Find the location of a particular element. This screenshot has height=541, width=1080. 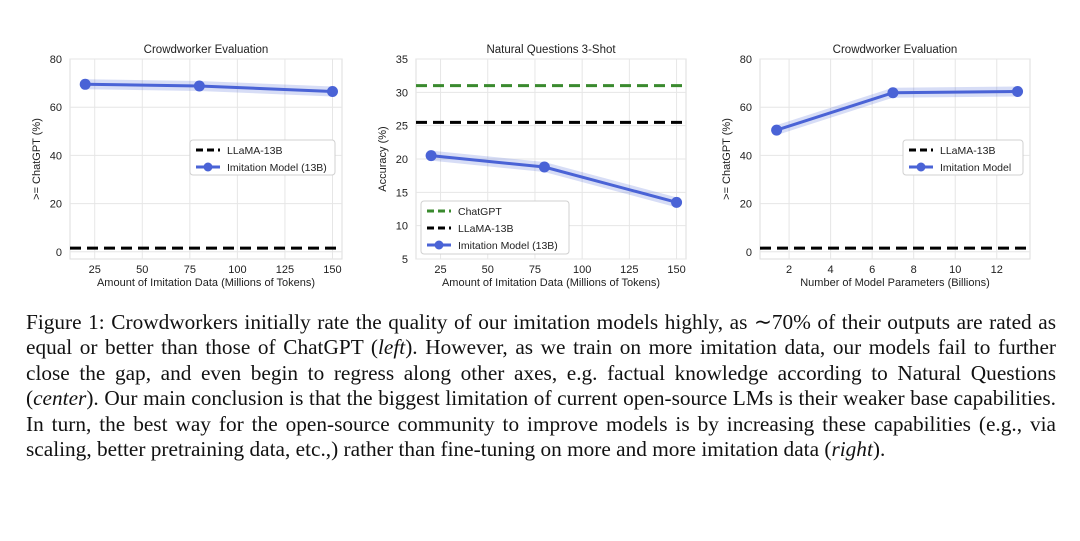

y-tick-label: 30 is located at coordinates (402, 93).